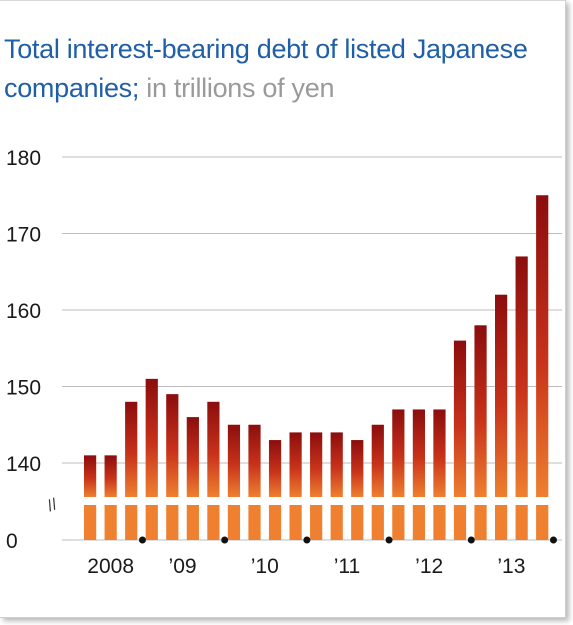  I want to click on top-border, so click(282, 0).